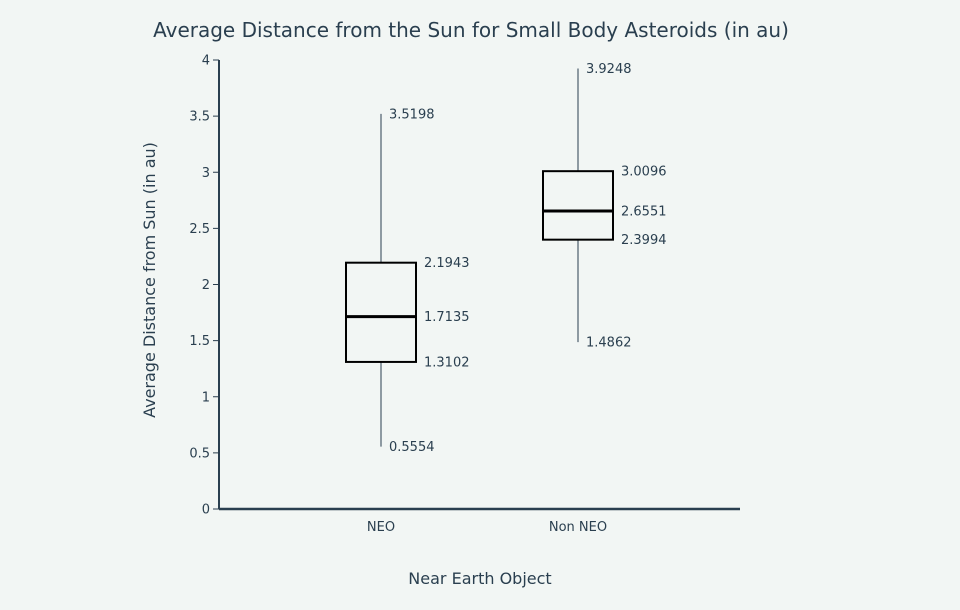 Image resolution: width=960 pixels, height=610 pixels. Describe the element at coordinates (199, 453) in the screenshot. I see `y-tick-label: 0.5` at that location.